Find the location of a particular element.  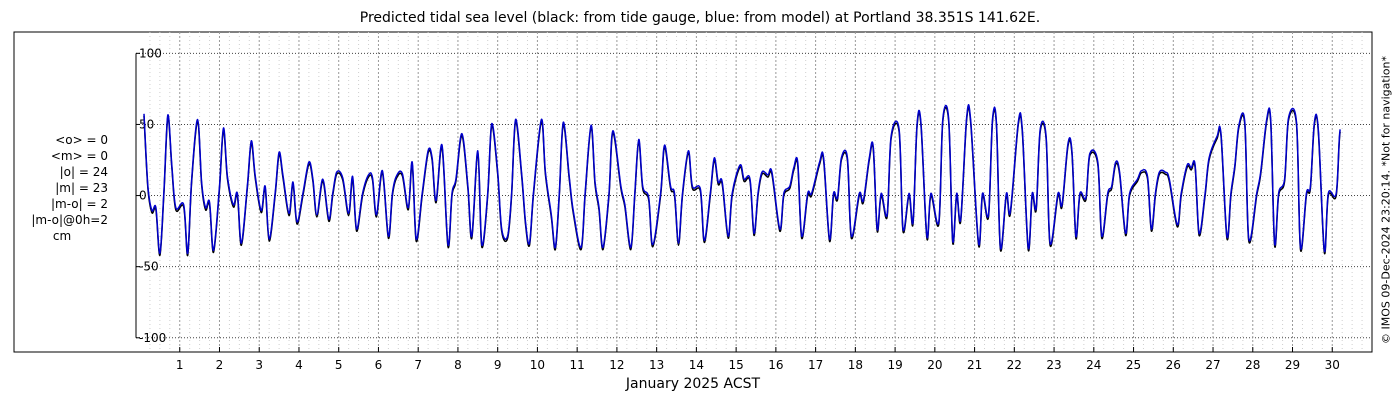

x-tick-label: 26 is located at coordinates (1173, 365).